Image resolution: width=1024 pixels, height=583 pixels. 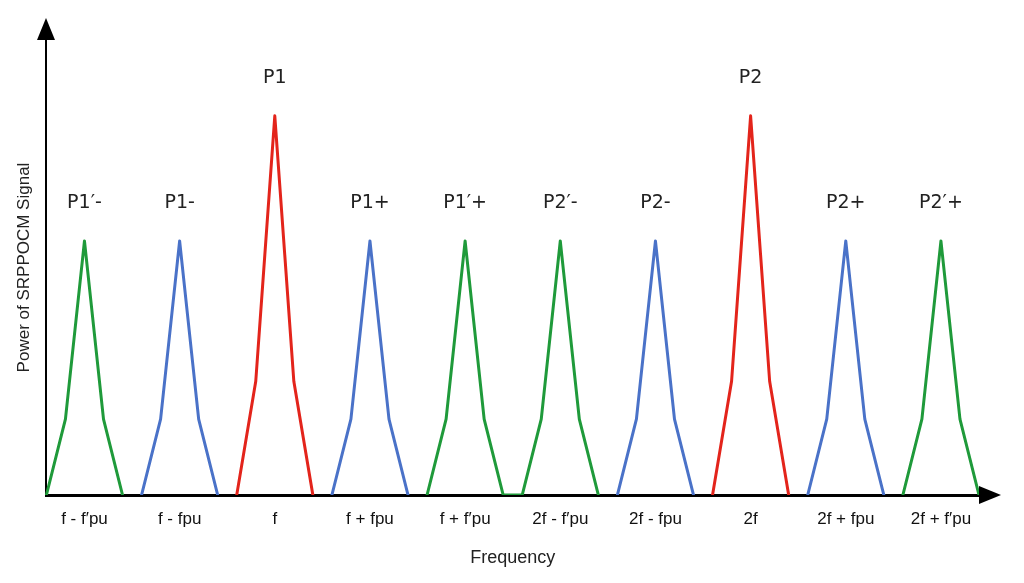 I want to click on x-tick-label: 2f - fpu, so click(x=655, y=518).